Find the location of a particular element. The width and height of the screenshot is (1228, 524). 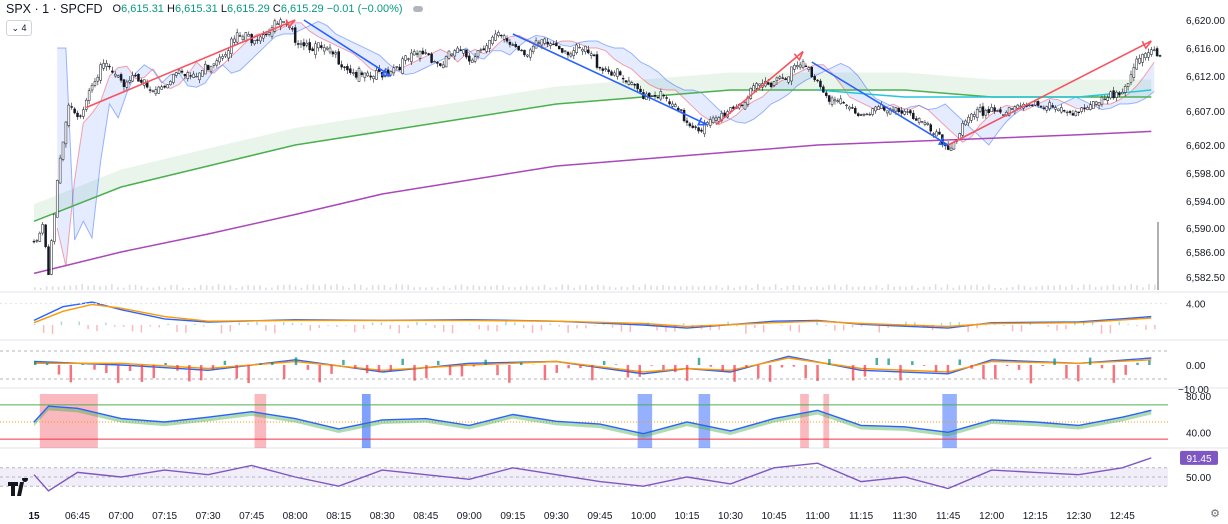

rsi-pane-bg: 50.00 91.45 is located at coordinates (609, 468).